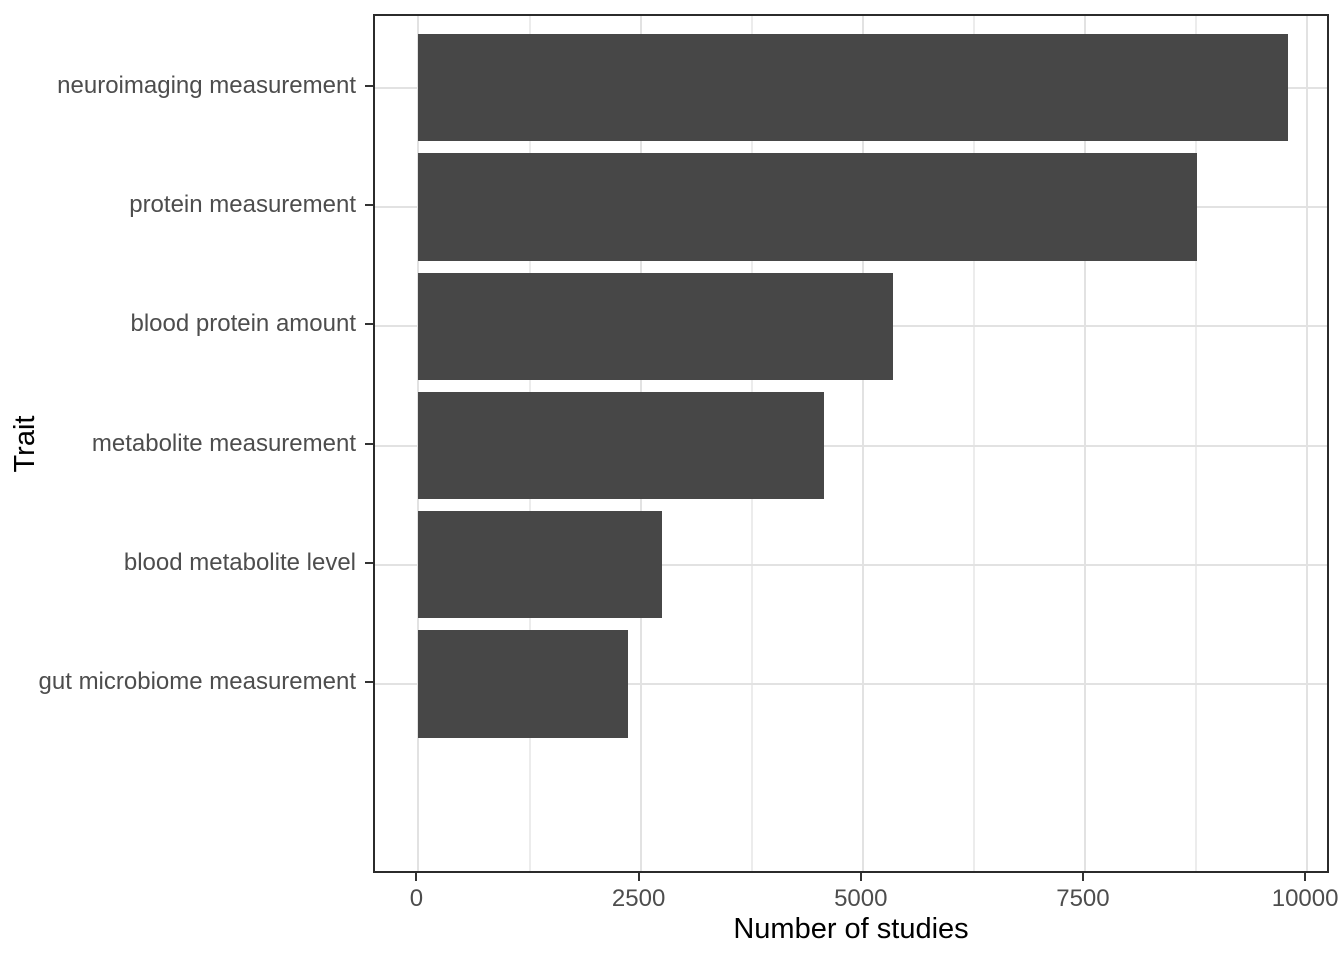 This screenshot has width=1344, height=960. Describe the element at coordinates (861, 898) in the screenshot. I see `x-tick-label: 5000` at that location.